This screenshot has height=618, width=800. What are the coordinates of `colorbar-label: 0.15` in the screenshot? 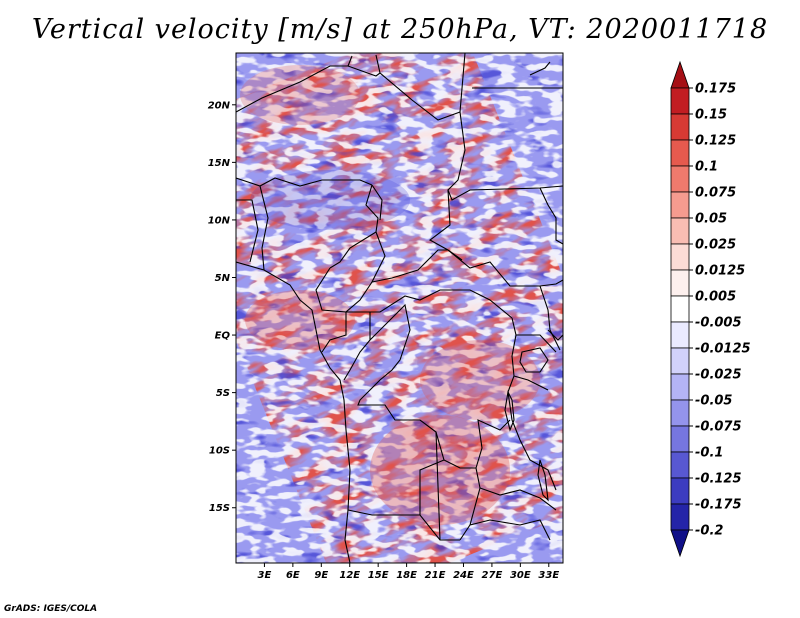 It's located at (711, 115).